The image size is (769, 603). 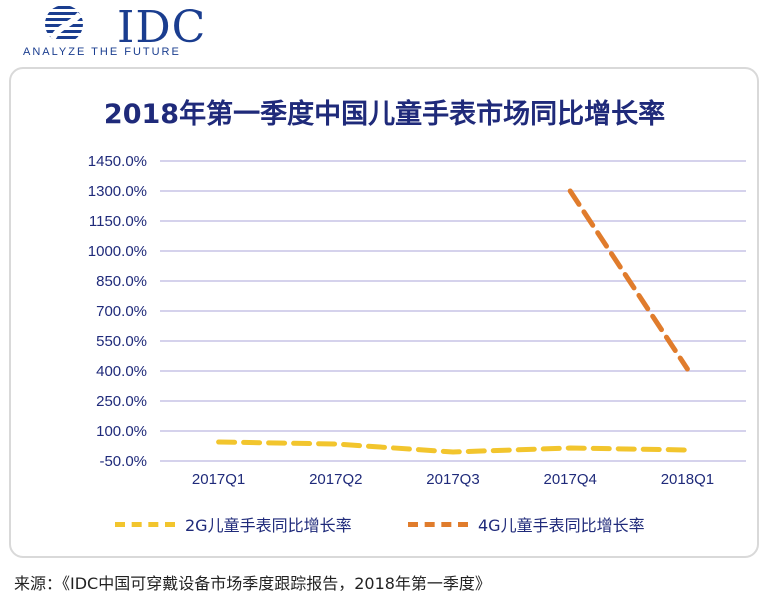 What do you see at coordinates (570, 479) in the screenshot?
I see `x-tick-label: 2017Q4` at bounding box center [570, 479].